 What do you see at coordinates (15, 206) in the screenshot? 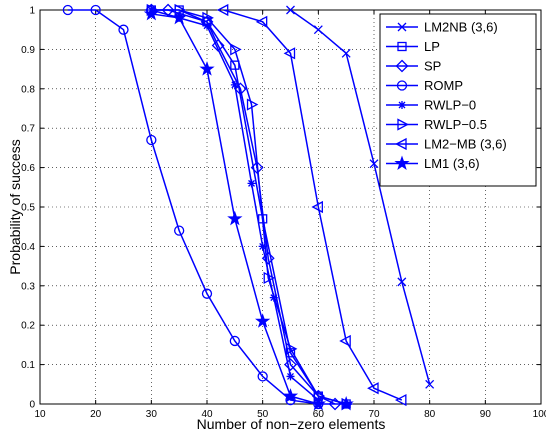
I see `y-axis-label: Probability of success` at bounding box center [15, 206].